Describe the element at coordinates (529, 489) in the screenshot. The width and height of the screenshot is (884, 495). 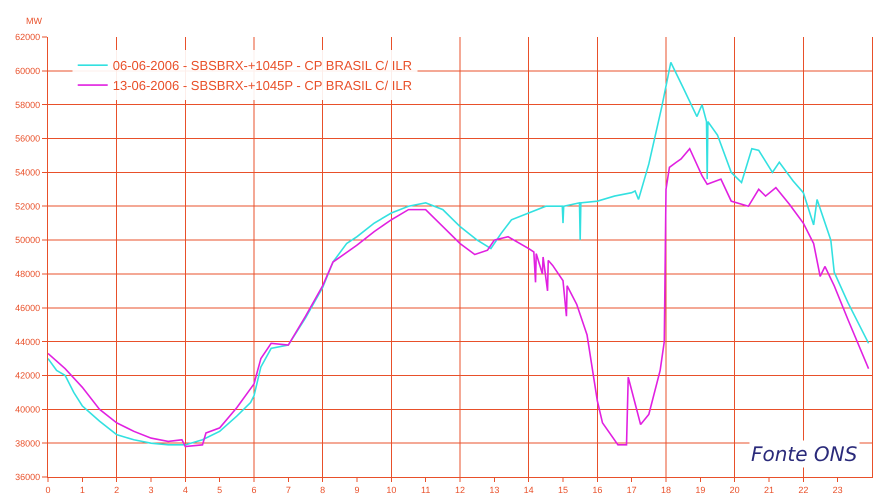
I see `x-tick-label: 14` at that location.